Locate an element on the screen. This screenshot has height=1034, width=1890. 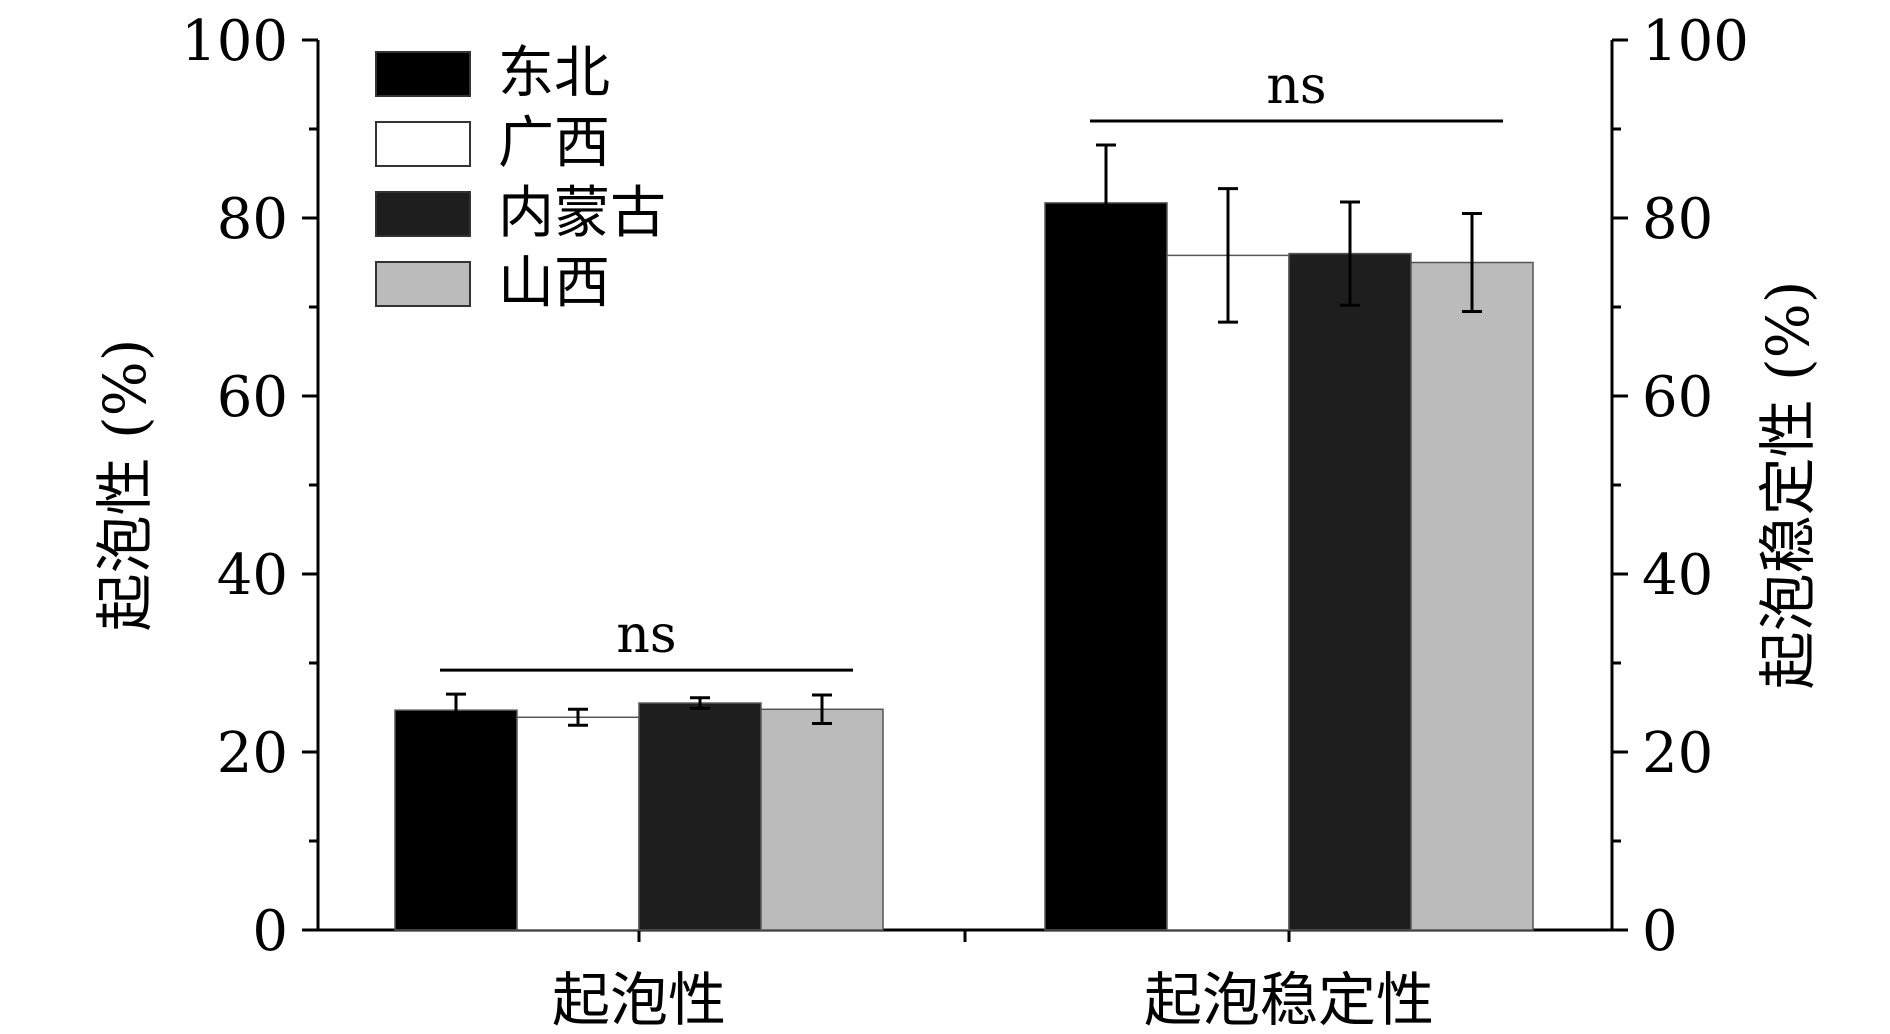
right-y-tick-label: 0 is located at coordinates (1660, 931).